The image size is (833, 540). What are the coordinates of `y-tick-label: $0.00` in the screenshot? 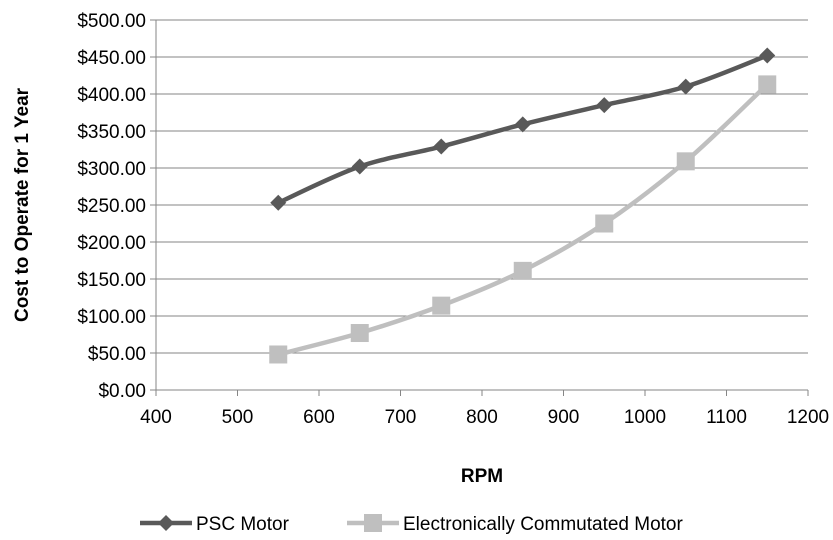 It's located at (122, 391).